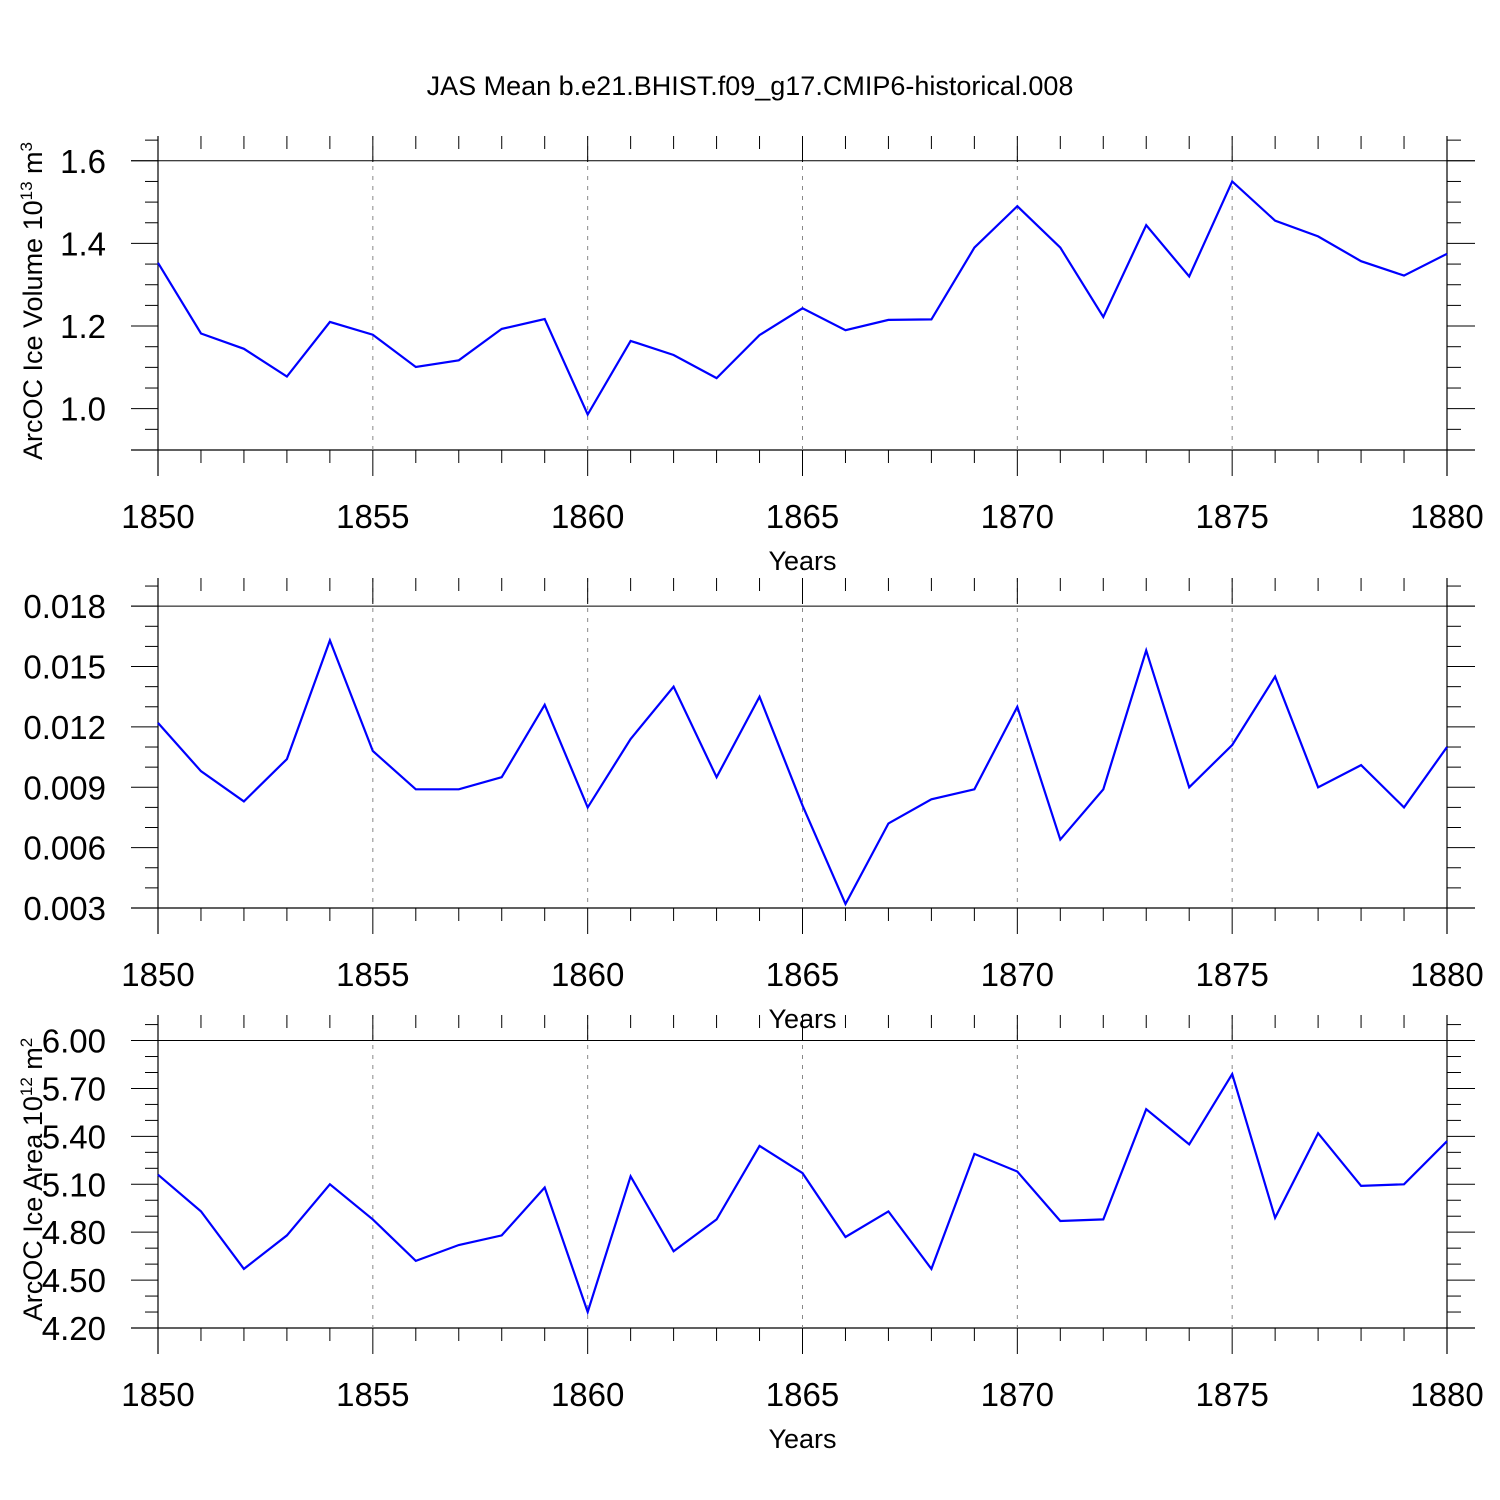  What do you see at coordinates (64, 606) in the screenshot?
I see `y-tick-label: 0.018` at bounding box center [64, 606].